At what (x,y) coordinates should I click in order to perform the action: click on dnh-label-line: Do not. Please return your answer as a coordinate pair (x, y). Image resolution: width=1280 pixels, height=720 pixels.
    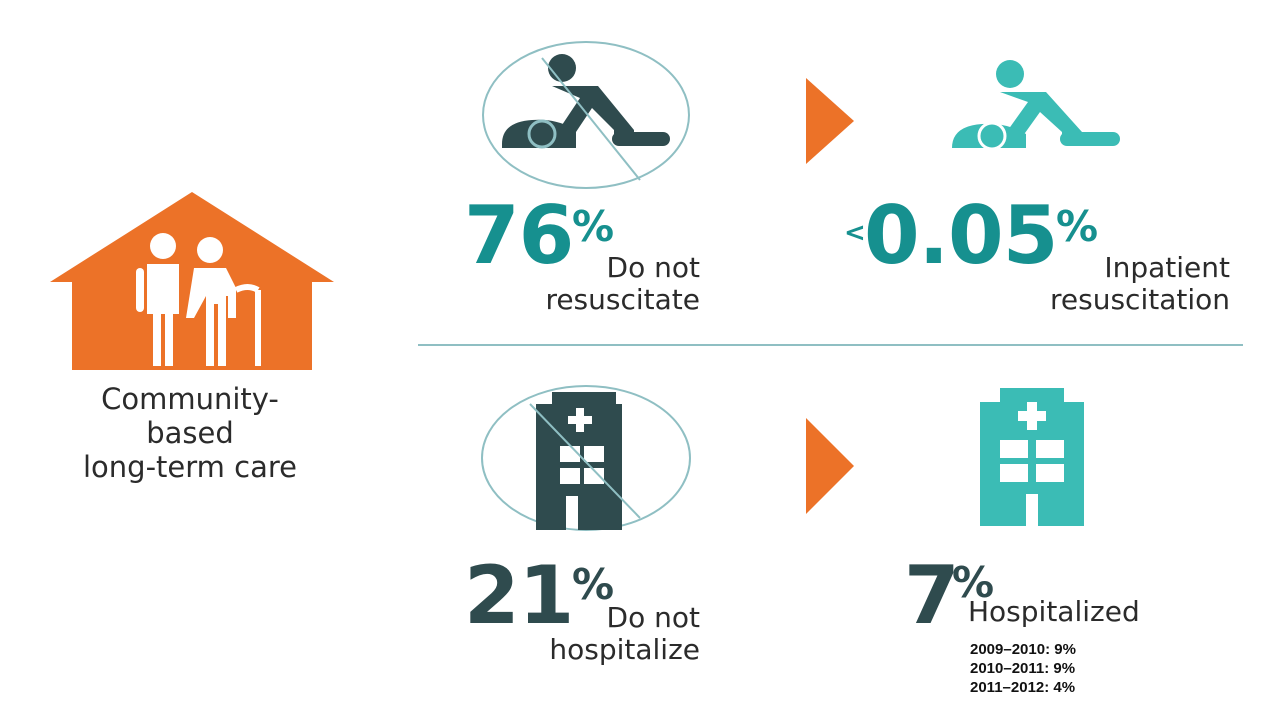
    Looking at the image, I should click on (653, 617).